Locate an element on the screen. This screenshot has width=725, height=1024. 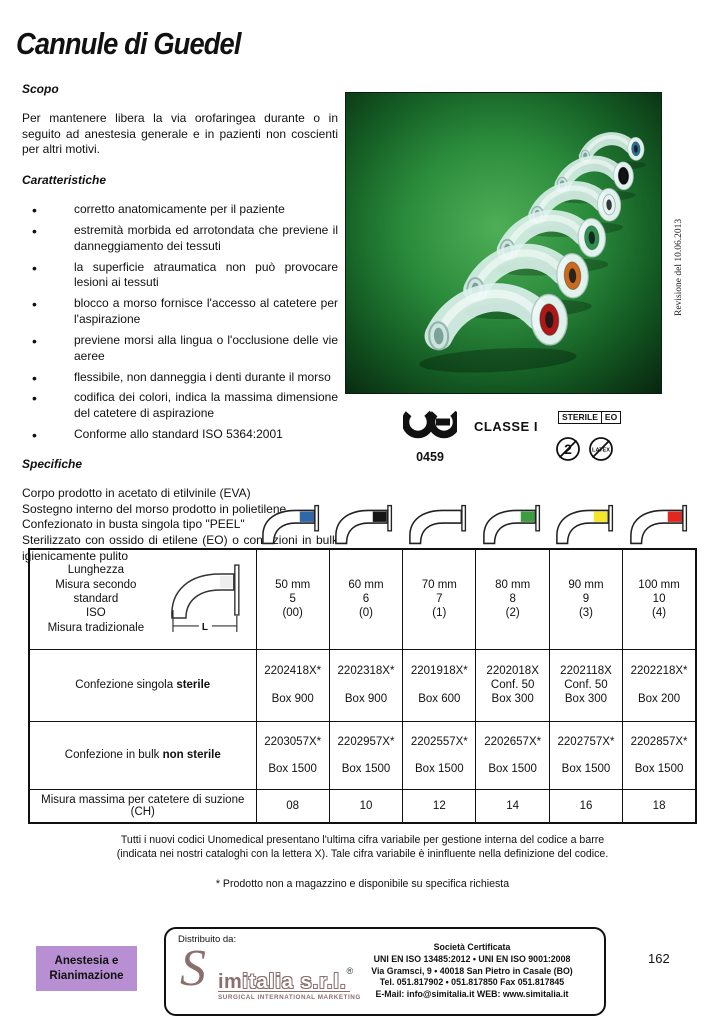
size-iso: 7 is located at coordinates (439, 599).